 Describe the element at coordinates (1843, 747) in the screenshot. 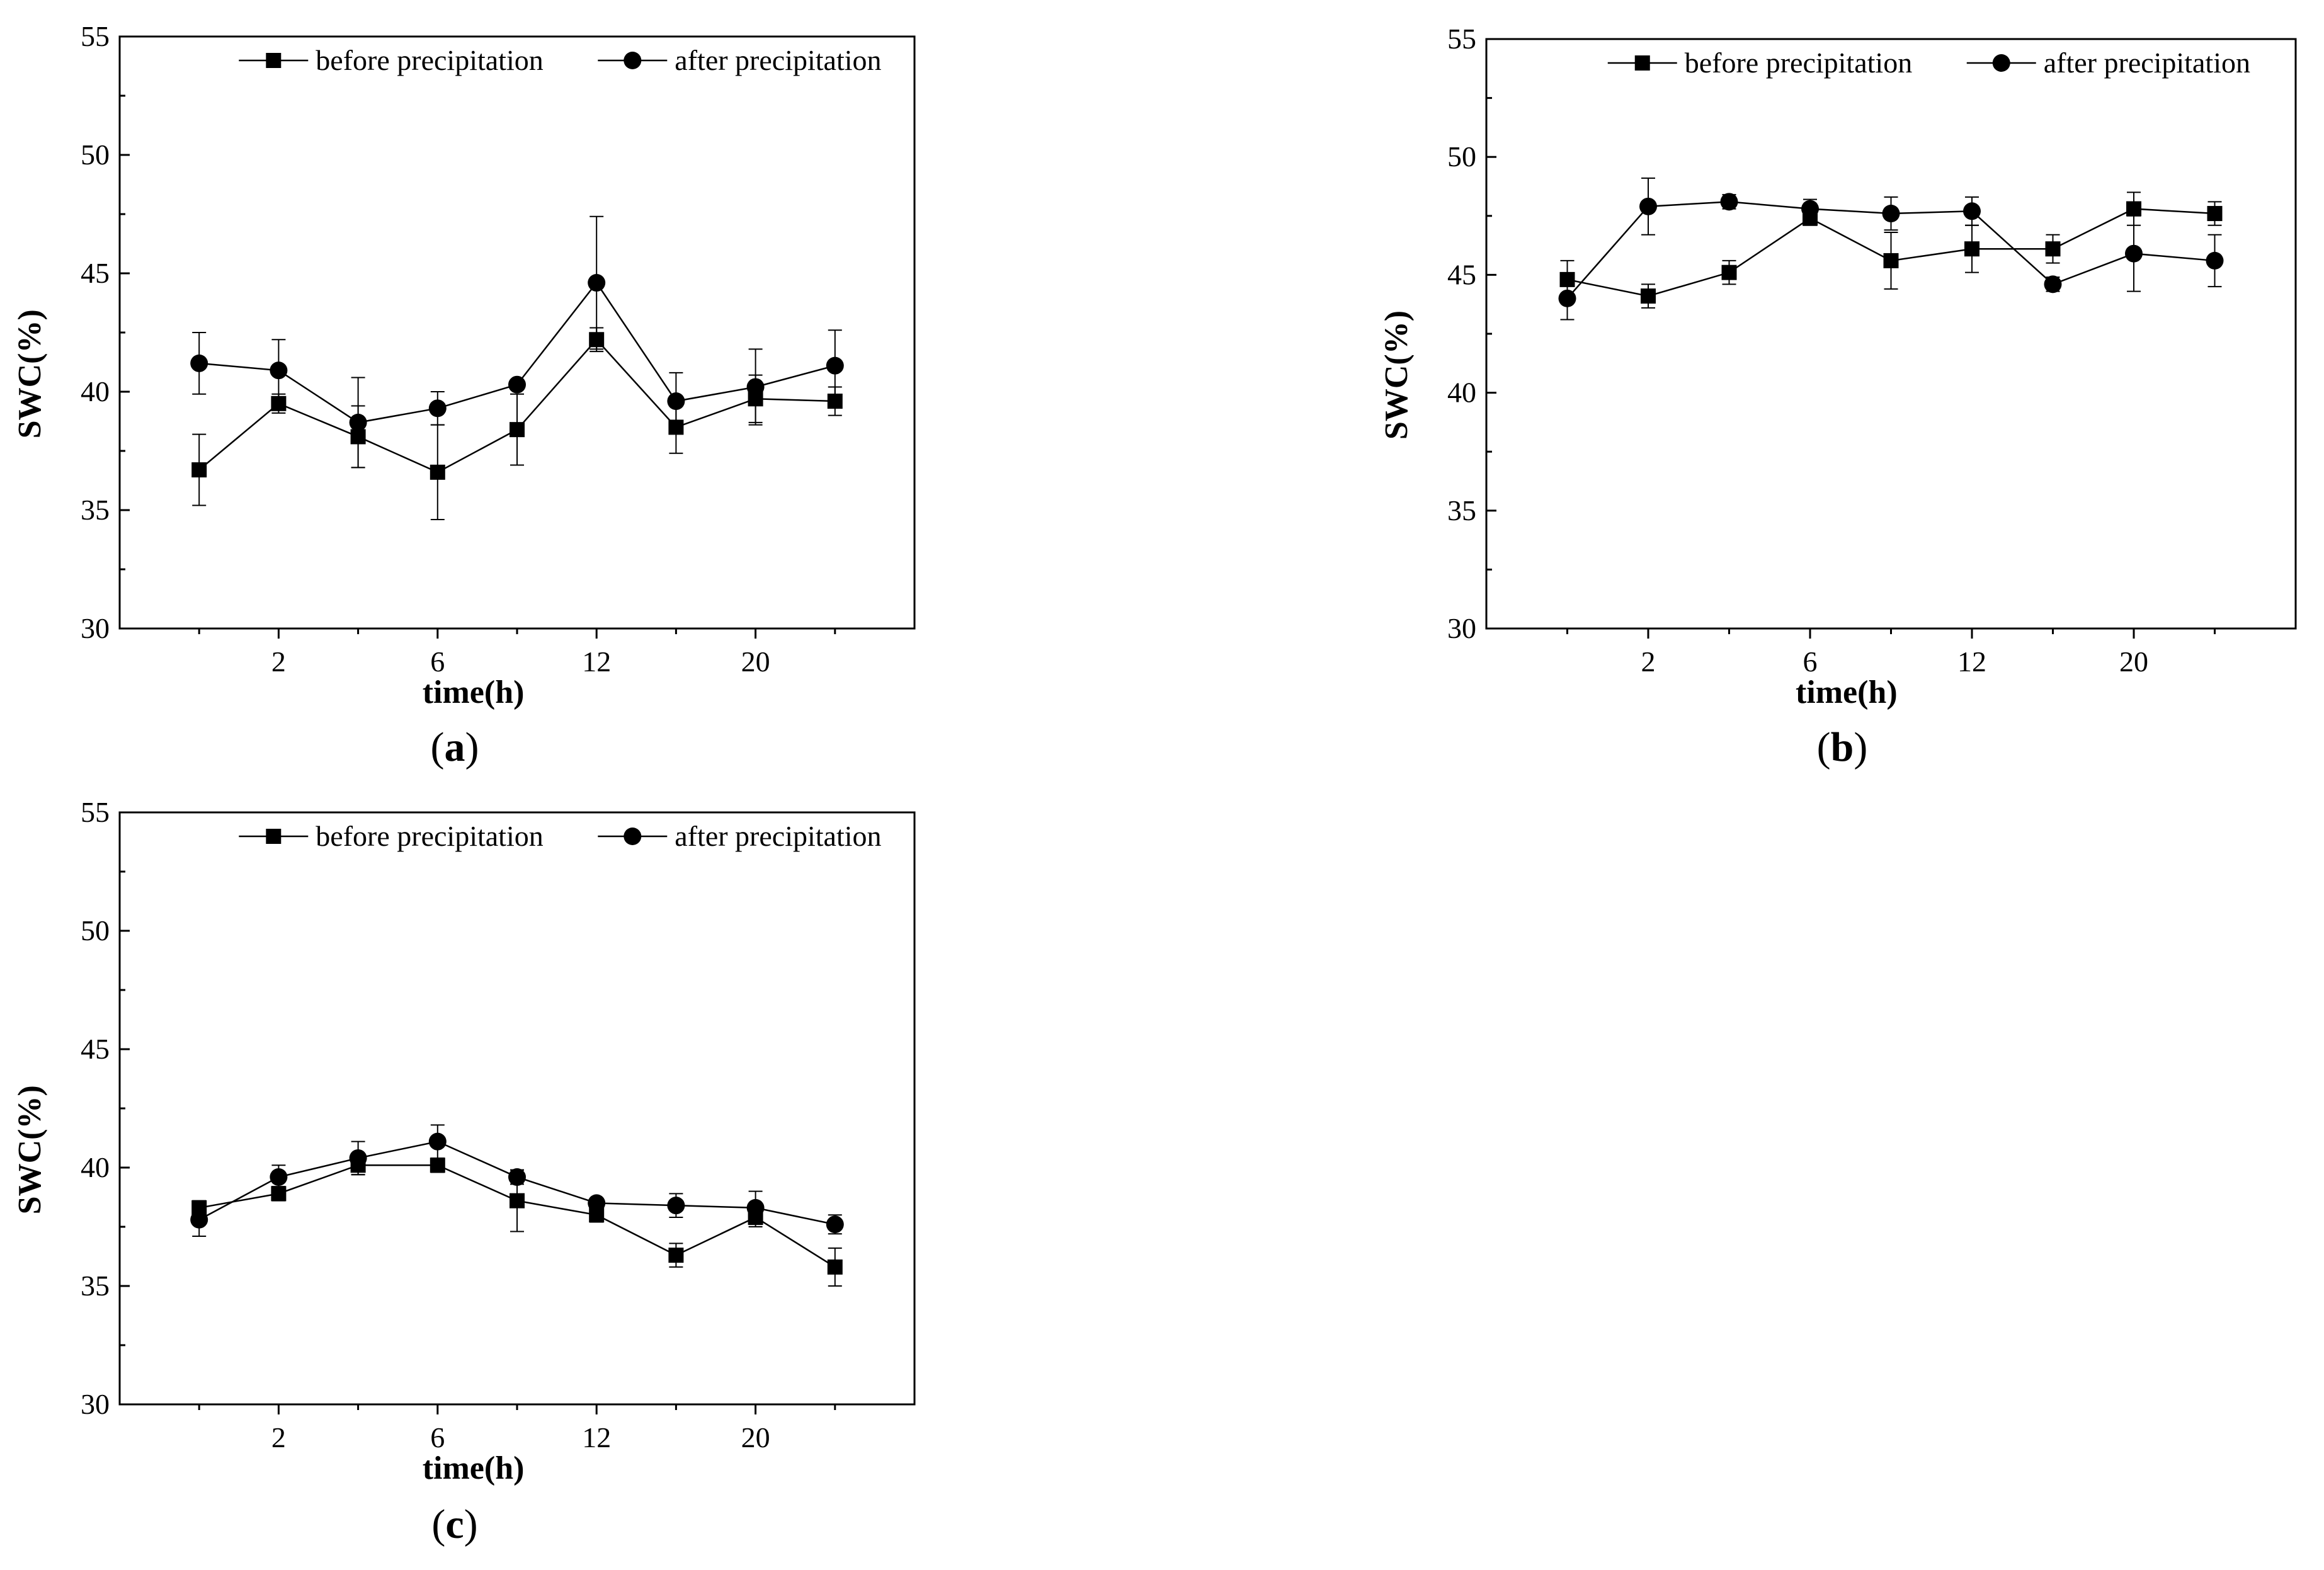

I see `panel-label: (b)` at that location.